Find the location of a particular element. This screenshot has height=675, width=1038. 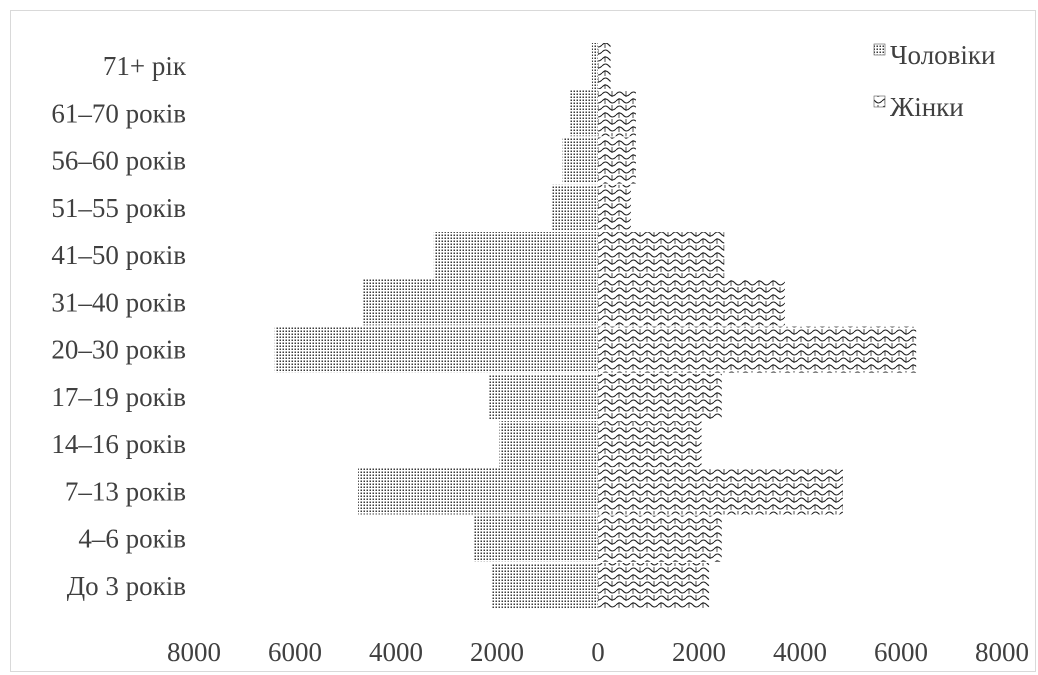

legend-swatch-men is located at coordinates (879, 49).